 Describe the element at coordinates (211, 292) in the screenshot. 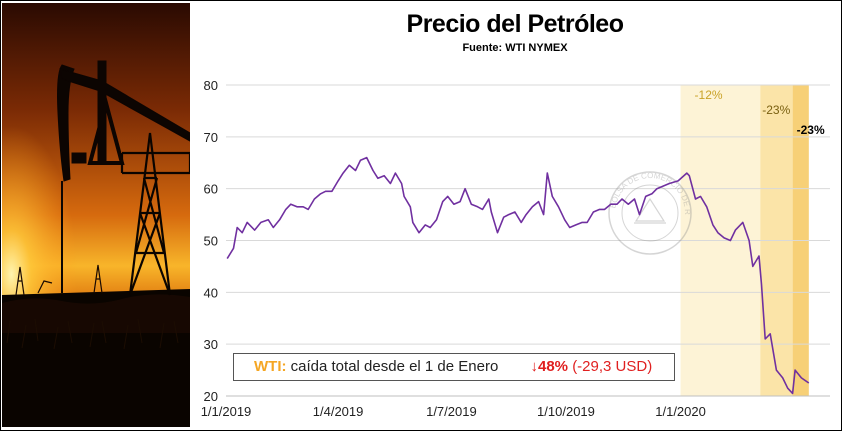

I see `y-tick-40: 40` at that location.